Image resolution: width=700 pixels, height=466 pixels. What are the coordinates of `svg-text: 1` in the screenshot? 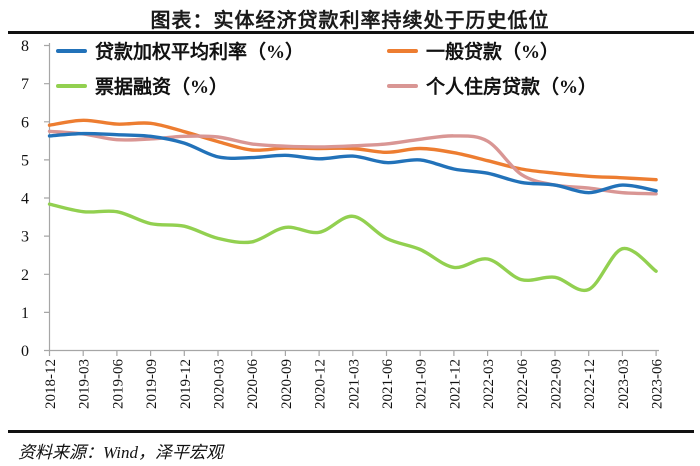 It's located at (25, 313).